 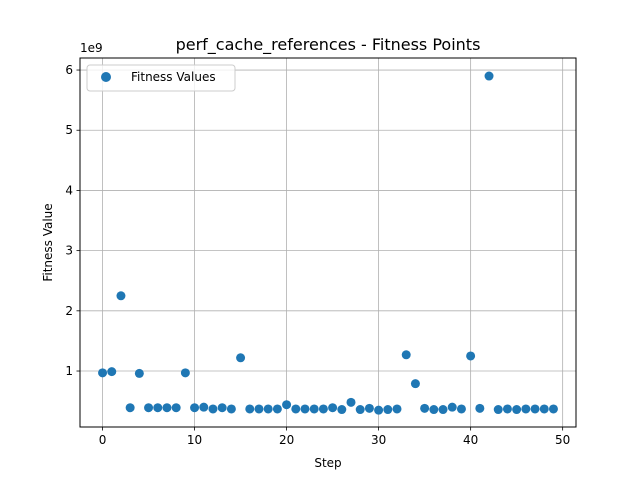 What do you see at coordinates (69, 251) in the screenshot?
I see `y-tick-label: 3` at bounding box center [69, 251].